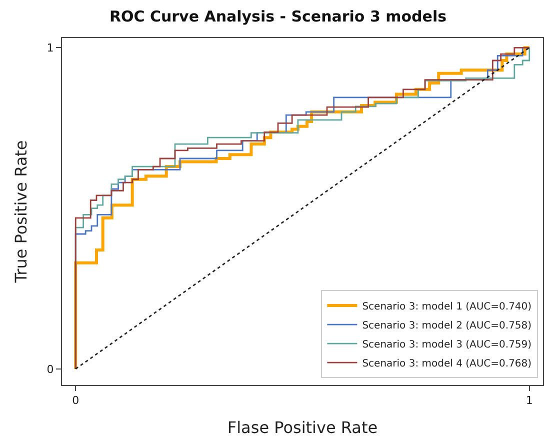  I want to click on legend-label: Scenario 3: model 3 (AUC=0.759), so click(447, 344).